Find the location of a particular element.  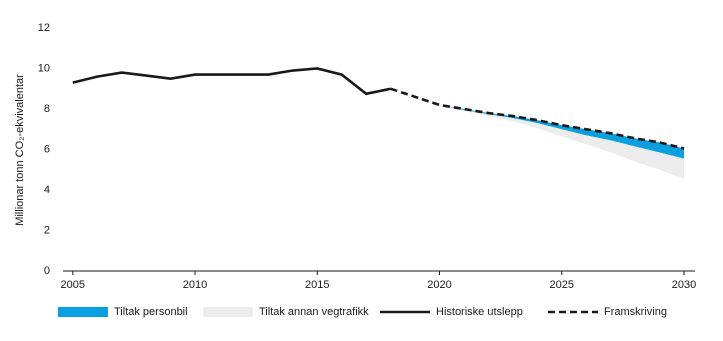

x-tick-label: 2020 is located at coordinates (439, 285).